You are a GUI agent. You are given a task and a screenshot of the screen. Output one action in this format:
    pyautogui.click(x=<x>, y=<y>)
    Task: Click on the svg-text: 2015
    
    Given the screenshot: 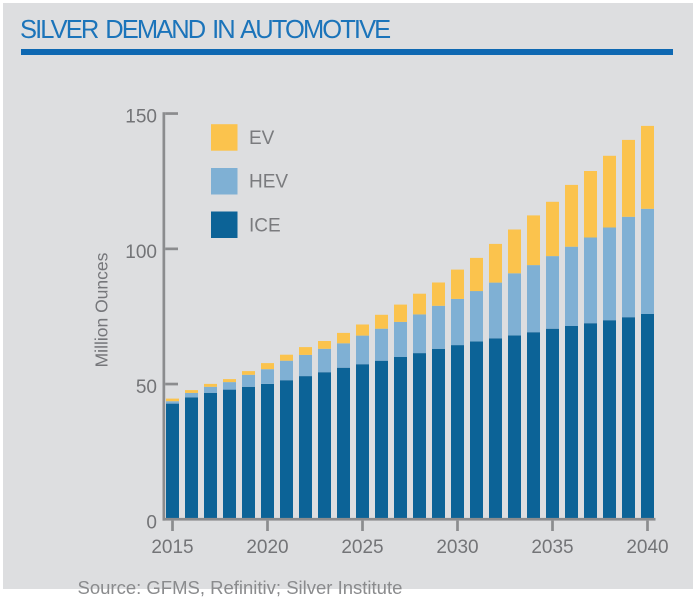 What is the action you would take?
    pyautogui.click(x=172, y=547)
    